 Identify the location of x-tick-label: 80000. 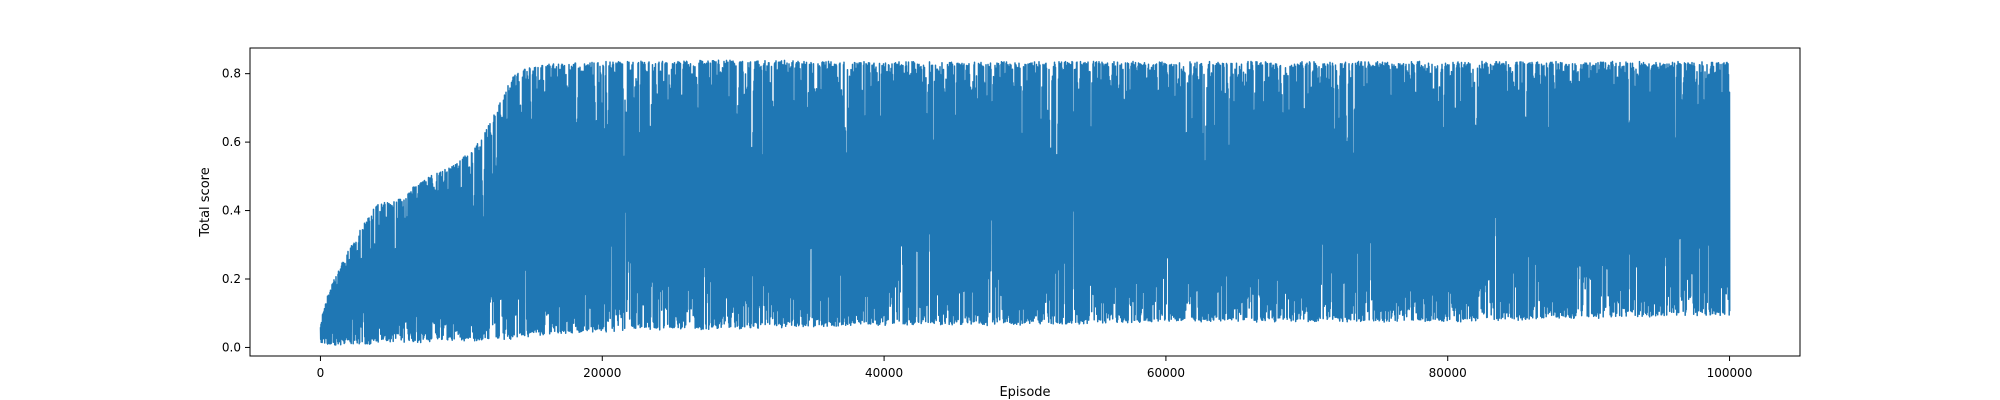
(1448, 373).